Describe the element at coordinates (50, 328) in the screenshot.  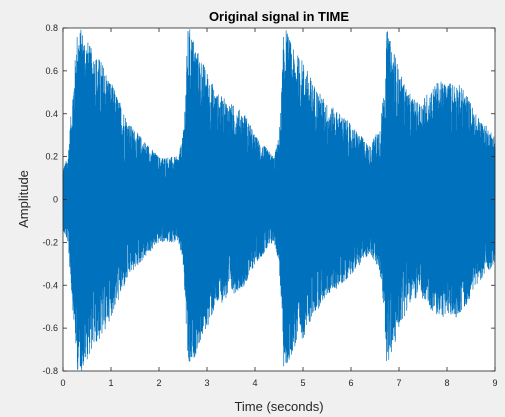
I see `y-tick-label: -0.6` at that location.